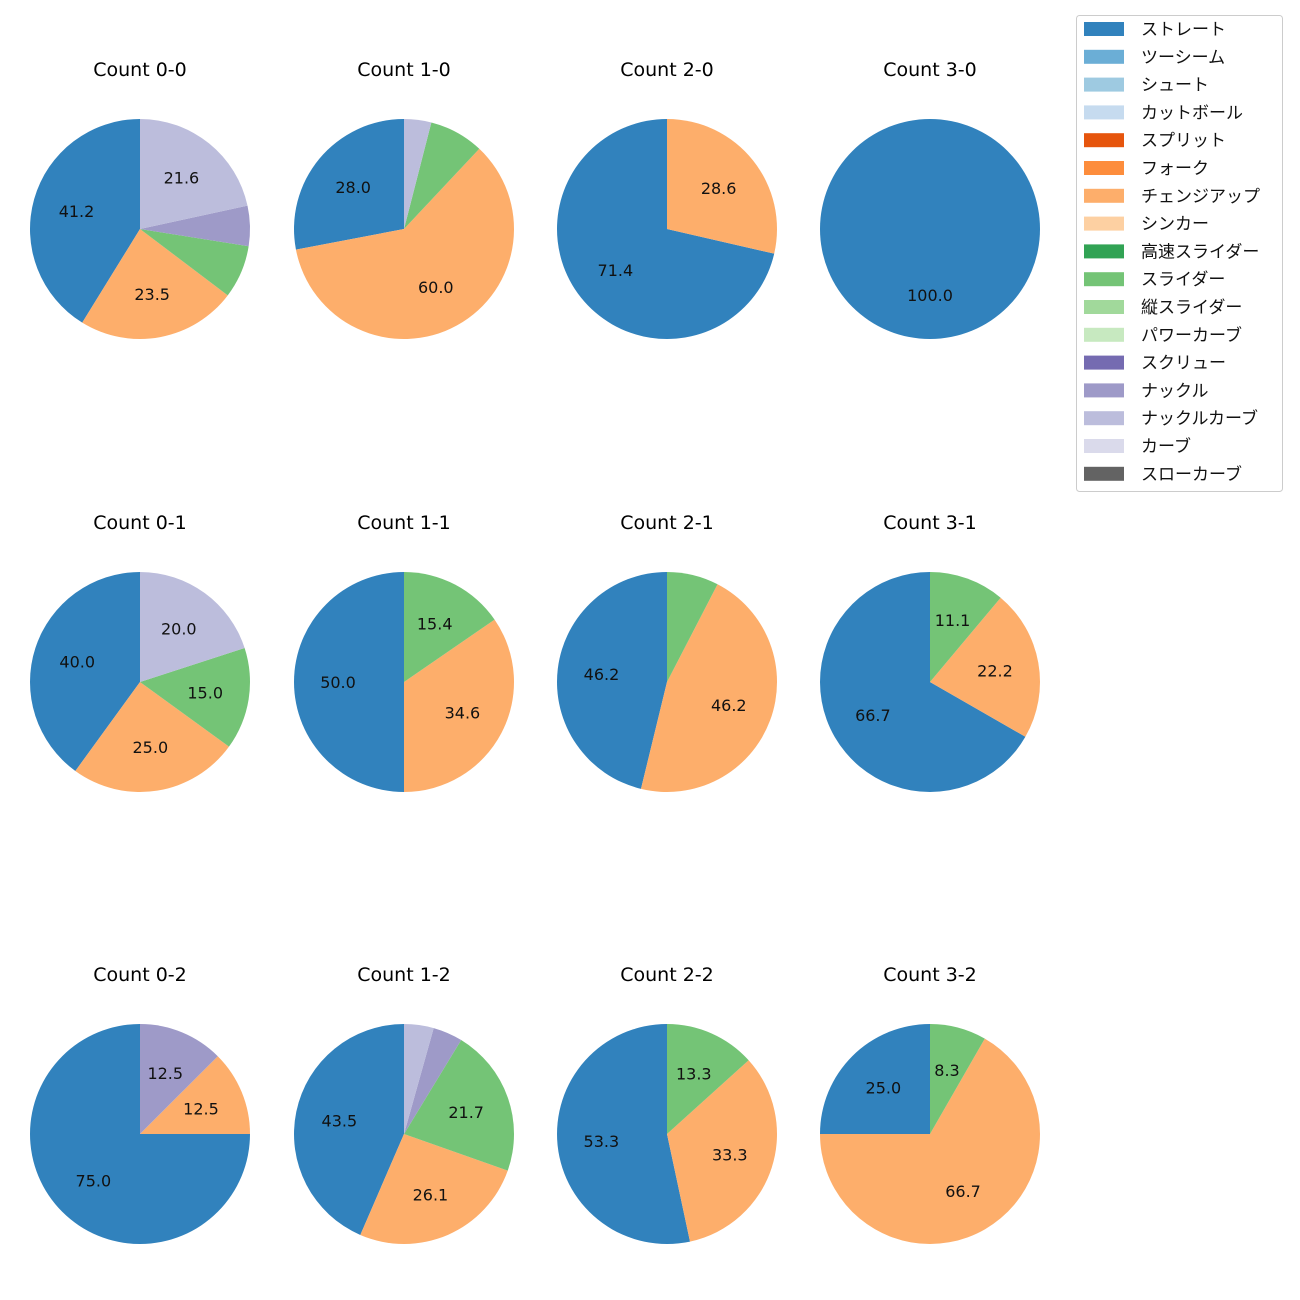 The width and height of the screenshot is (1300, 1300). What do you see at coordinates (963, 1191) in the screenshot?
I see `slice-label: 66.7` at bounding box center [963, 1191].